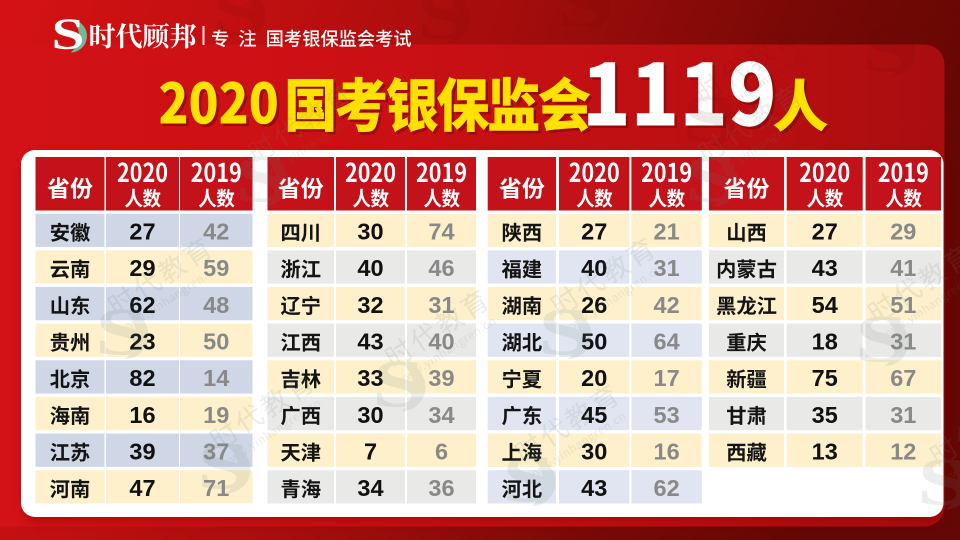 Image resolution: width=960 pixels, height=540 pixels. What do you see at coordinates (216, 342) in the screenshot?
I see `svg-text: 50` at bounding box center [216, 342].